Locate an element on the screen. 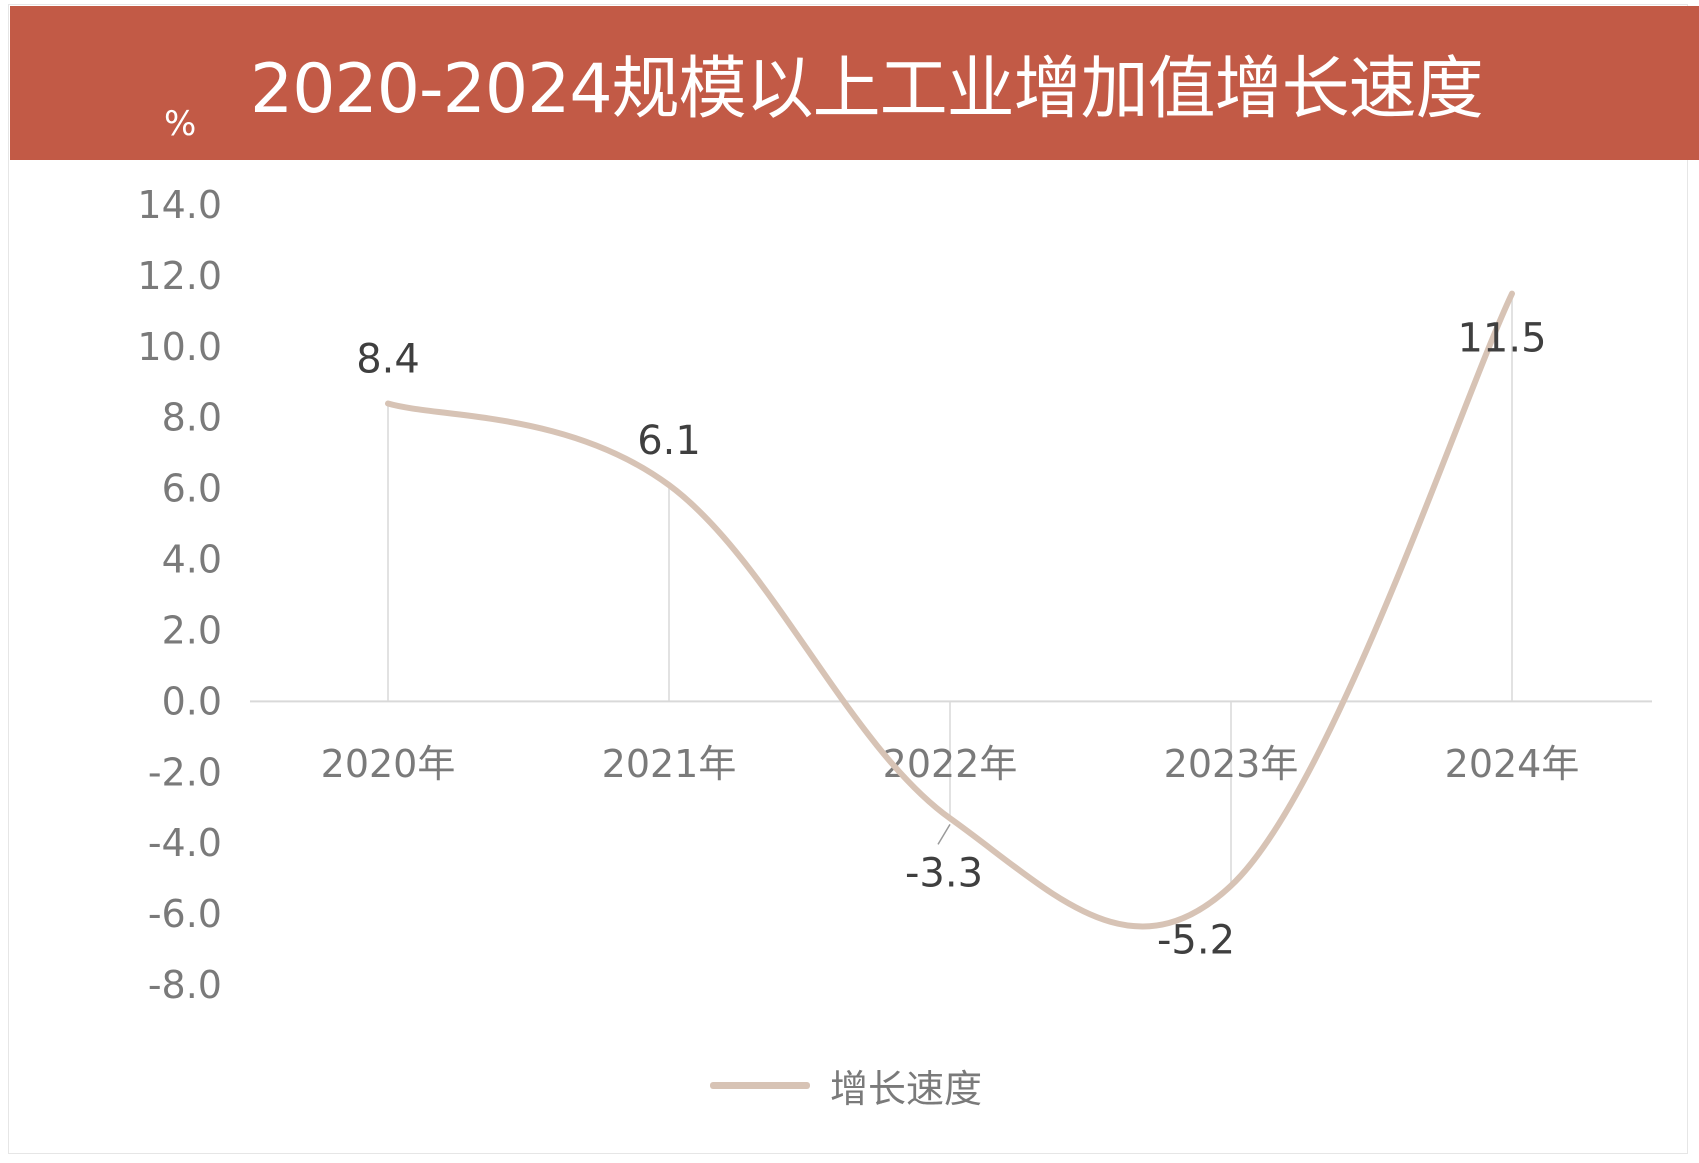 The image size is (1699, 1163). legend-label: 增长速度 is located at coordinates (906, 1088).